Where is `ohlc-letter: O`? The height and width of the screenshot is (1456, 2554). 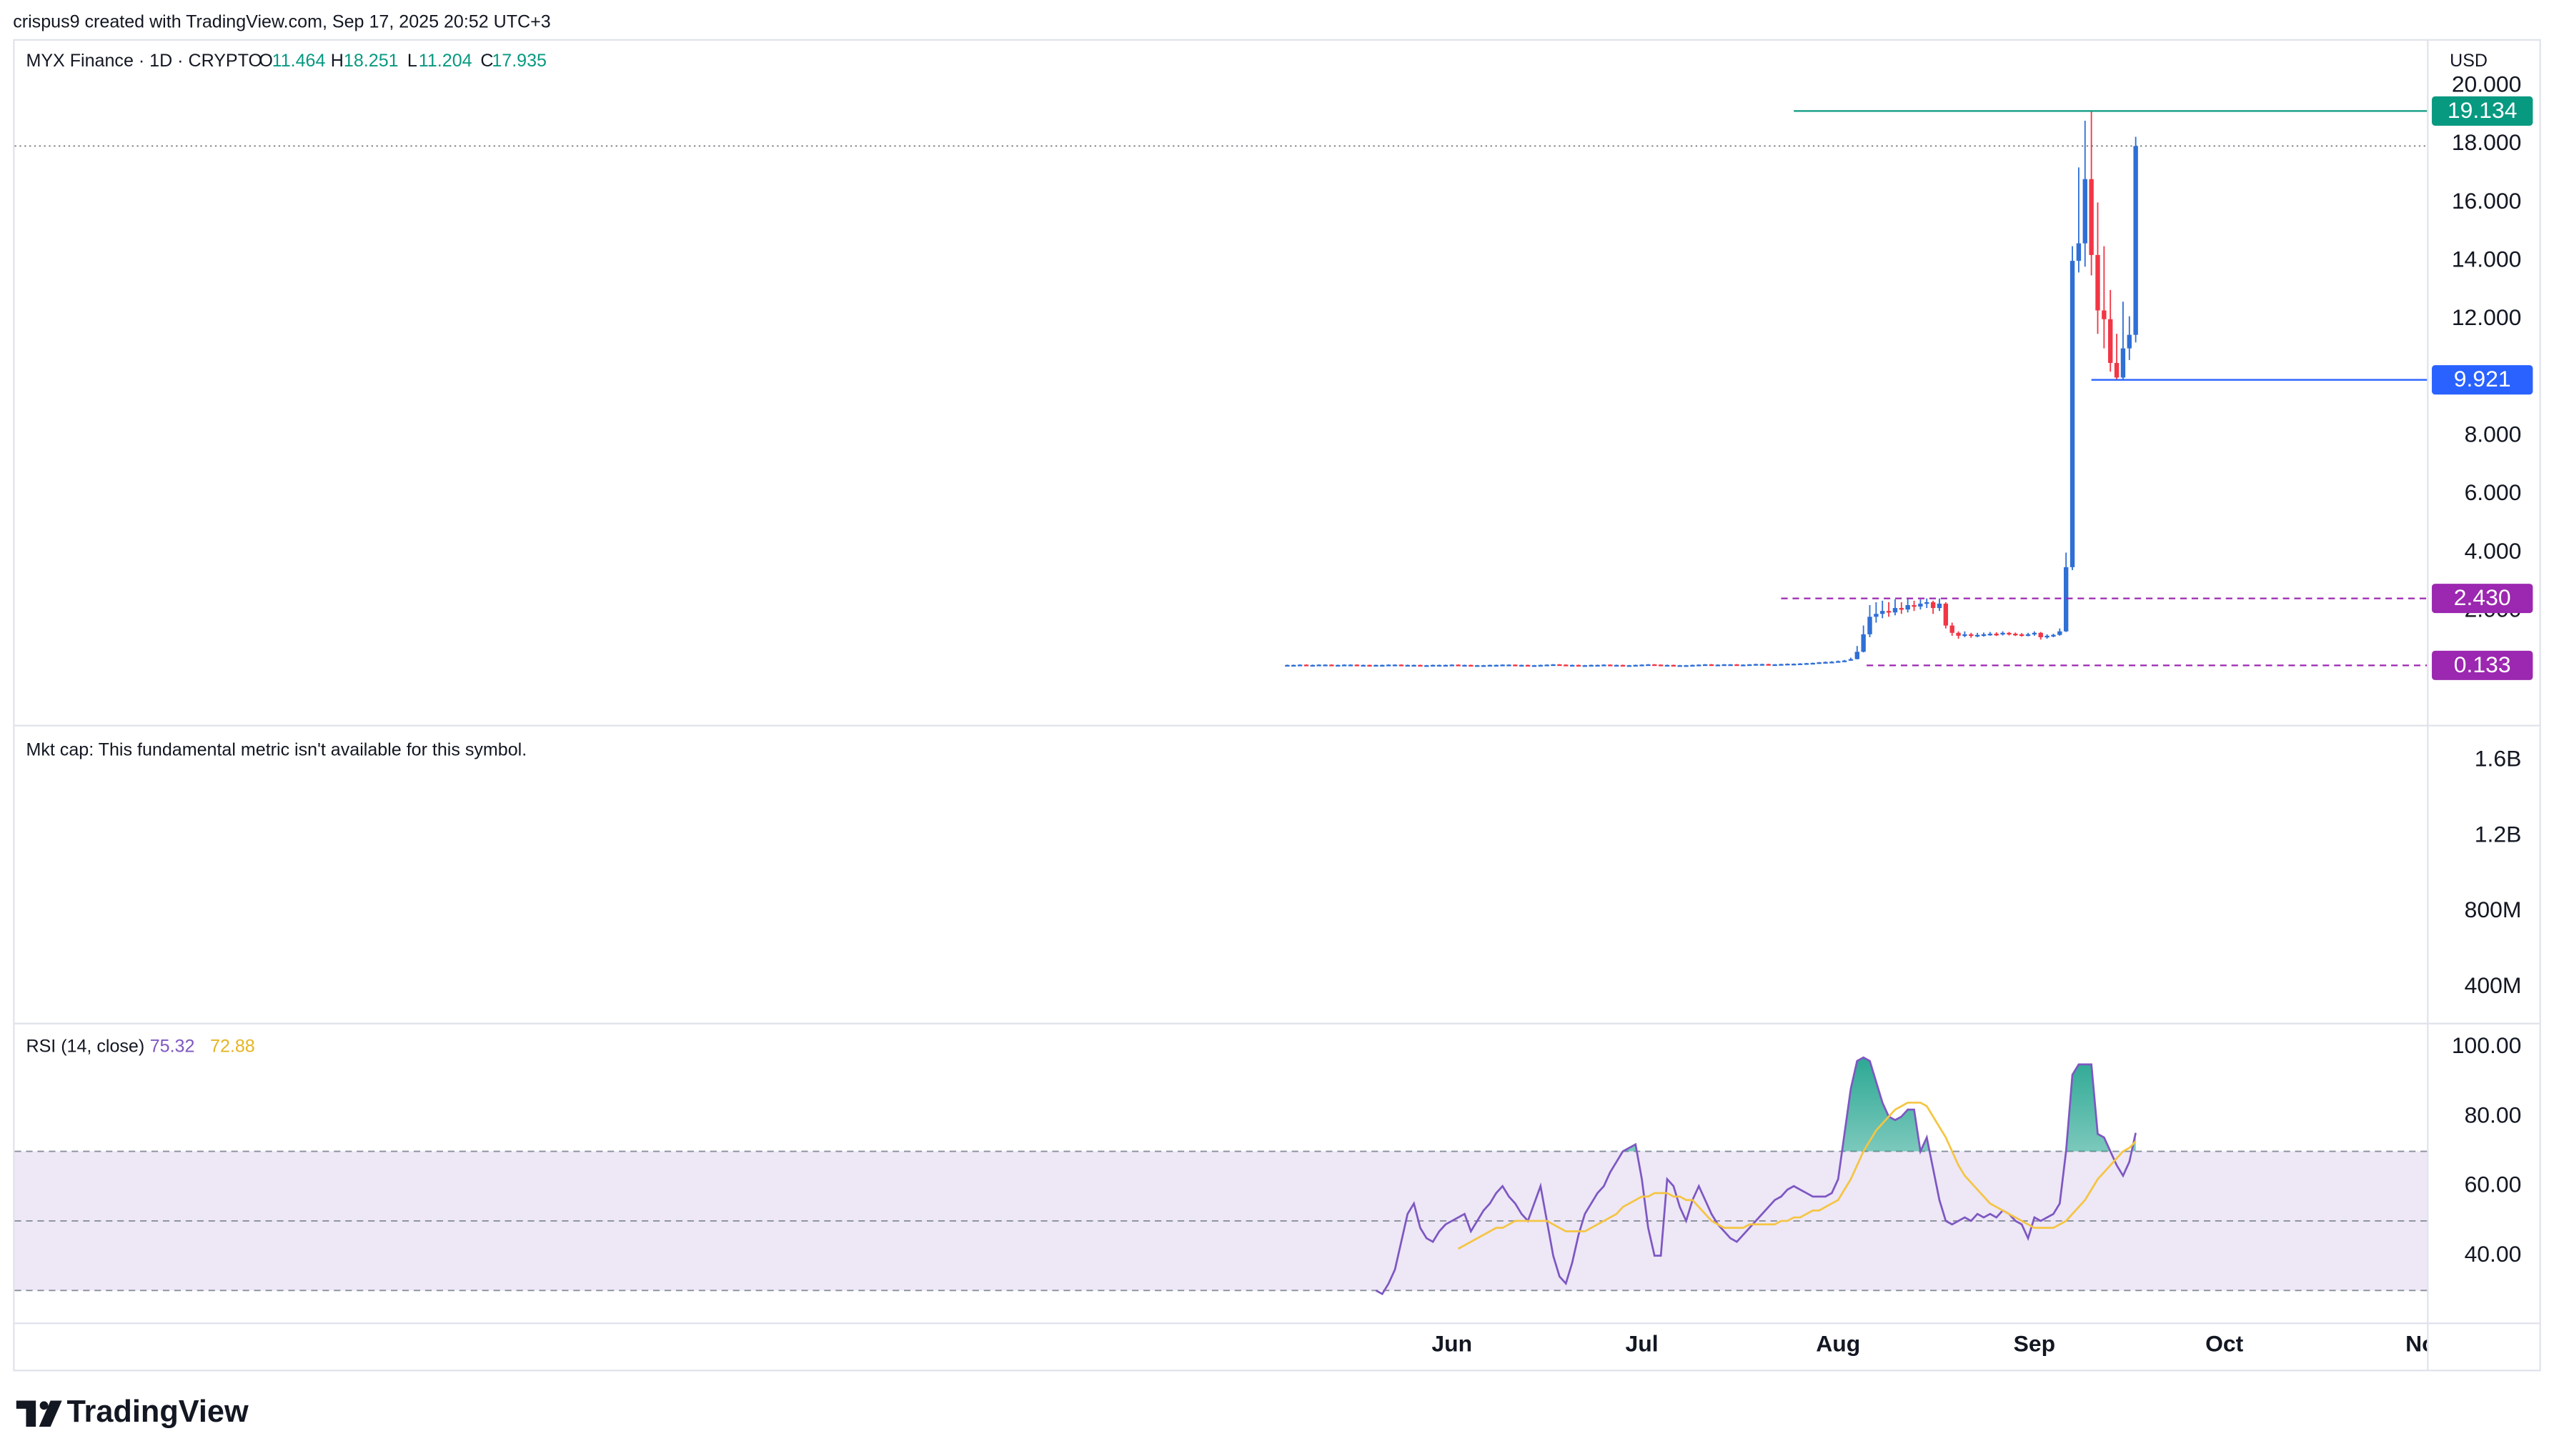
ohlc-letter: O is located at coordinates (265, 61).